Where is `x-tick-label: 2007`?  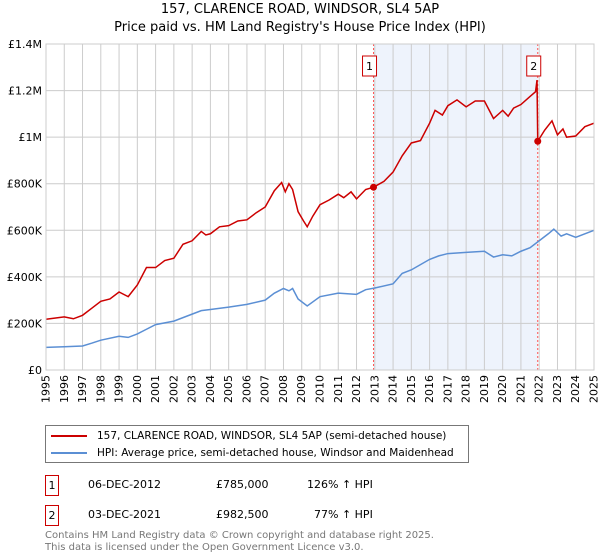 x-tick-label: 2007 is located at coordinates (265, 389).